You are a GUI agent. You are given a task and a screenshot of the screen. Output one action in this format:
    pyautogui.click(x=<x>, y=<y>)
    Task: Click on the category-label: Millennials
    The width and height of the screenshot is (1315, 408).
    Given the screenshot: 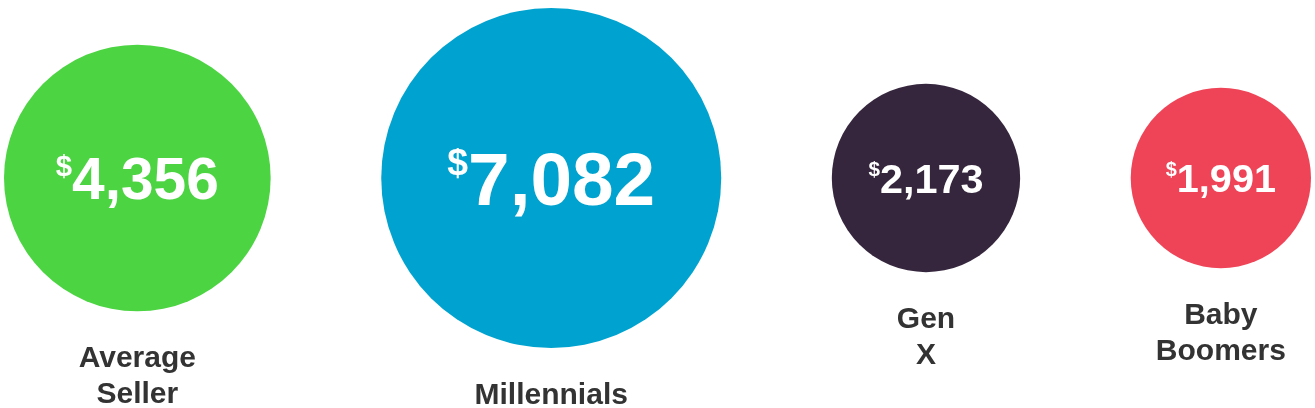 What is the action you would take?
    pyautogui.click(x=551, y=392)
    